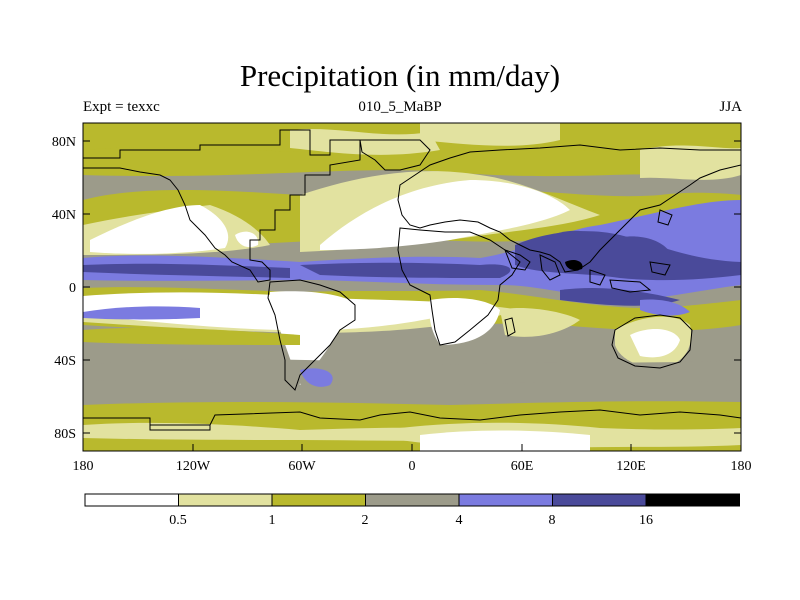  I want to click on experiment-label: Expt = texxc, so click(121, 107).